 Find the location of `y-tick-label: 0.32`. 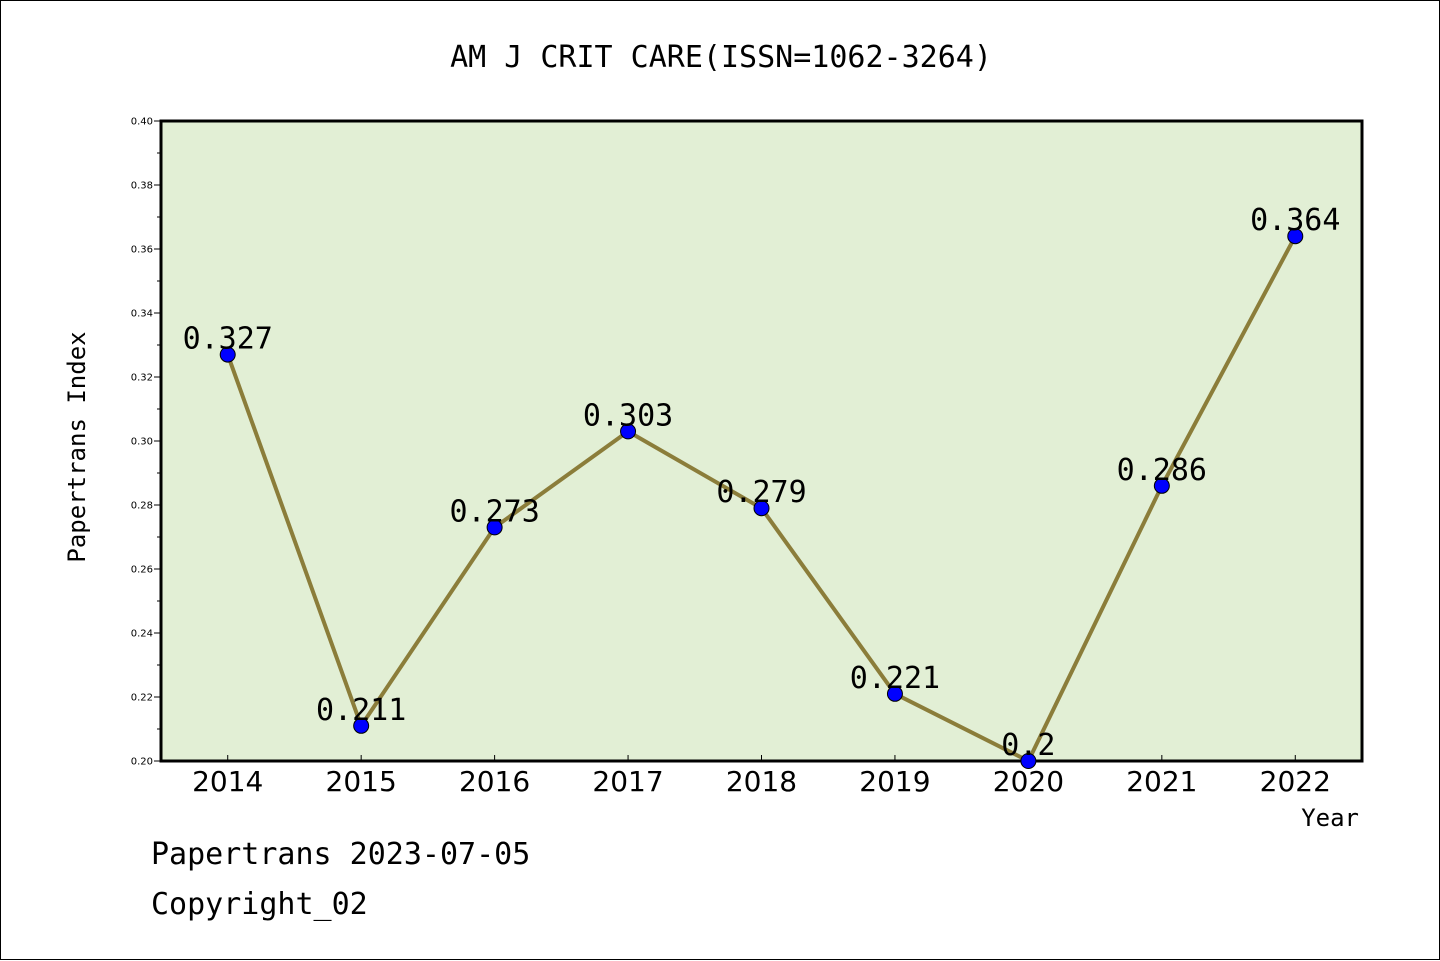

y-tick-label: 0.32 is located at coordinates (142, 378).